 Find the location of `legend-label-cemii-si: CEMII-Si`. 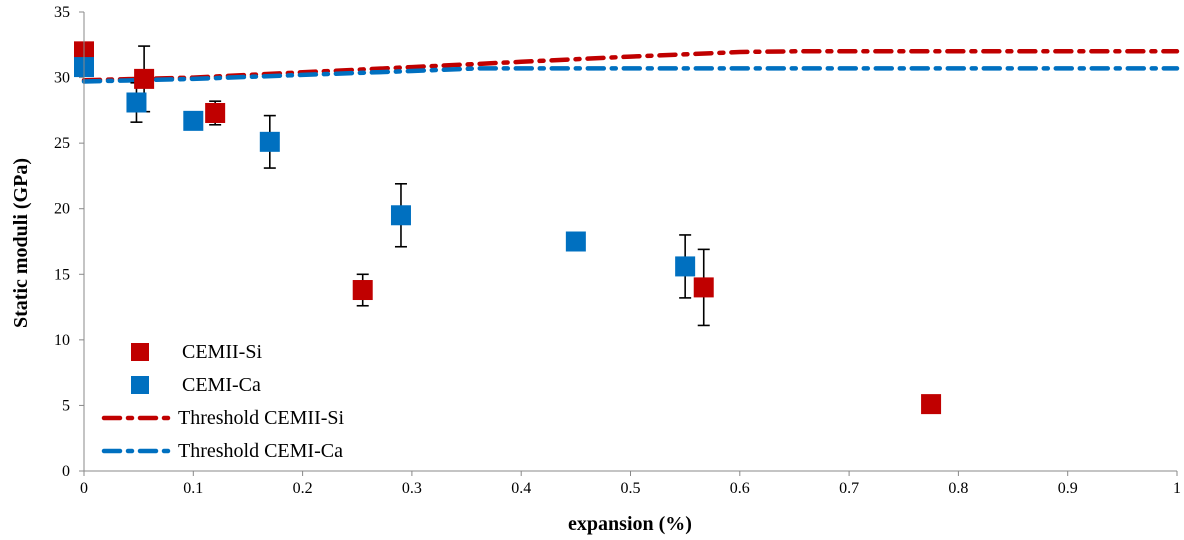

legend-label-cemii-si: CEMII-Si is located at coordinates (222, 352).